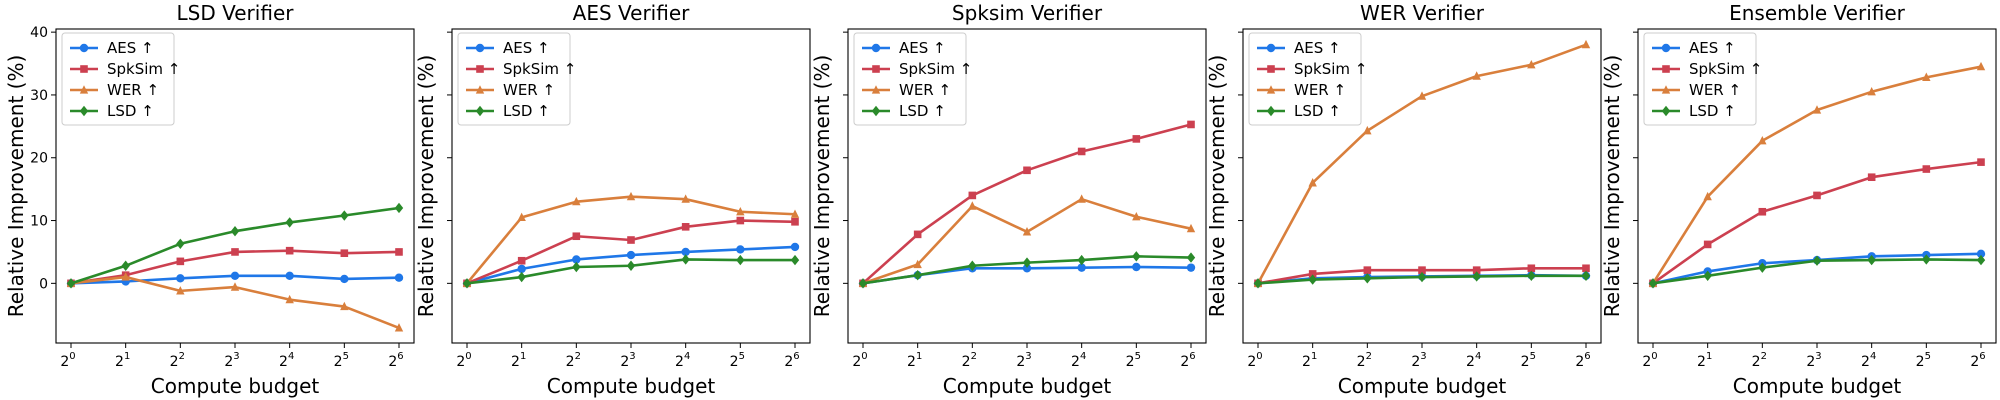 This screenshot has width=2000, height=400. Describe the element at coordinates (39, 222) in the screenshot. I see `y-tick-label: 10` at that location.